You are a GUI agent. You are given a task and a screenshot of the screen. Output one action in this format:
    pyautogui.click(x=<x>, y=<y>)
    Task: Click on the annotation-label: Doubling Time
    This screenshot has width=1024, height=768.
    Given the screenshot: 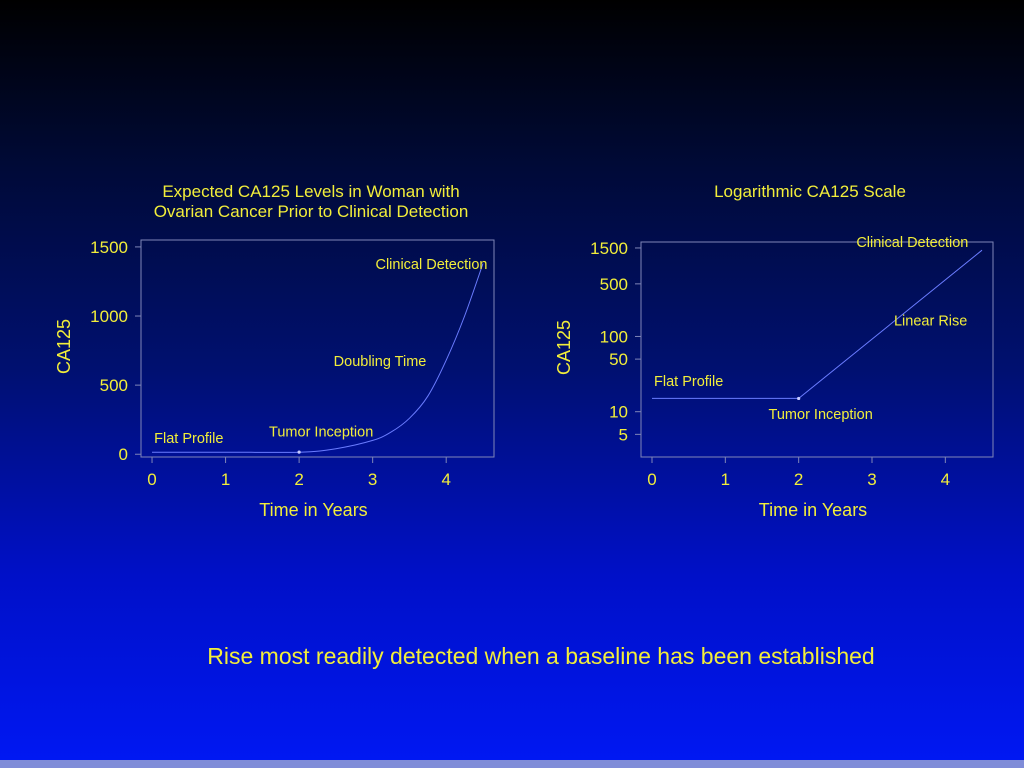 What is the action you would take?
    pyautogui.click(x=380, y=362)
    